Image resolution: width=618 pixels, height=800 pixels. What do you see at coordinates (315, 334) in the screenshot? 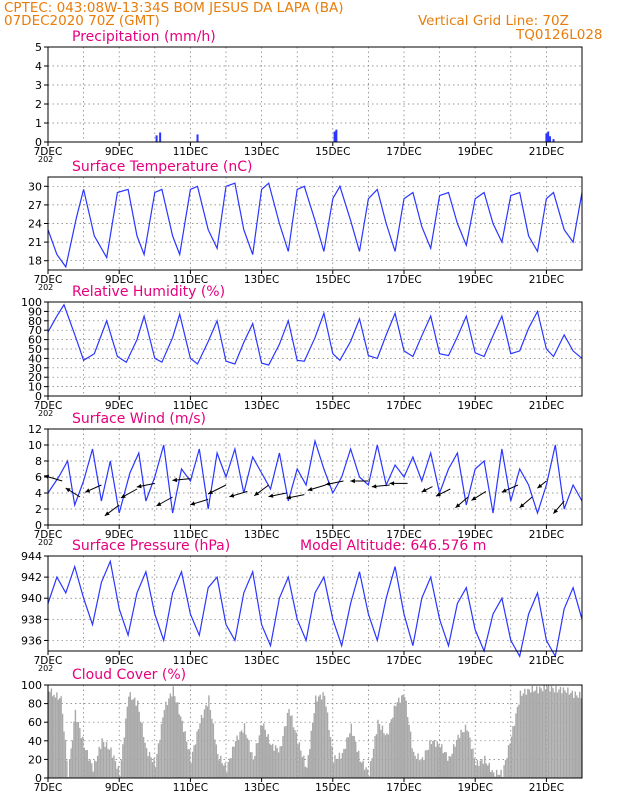
I see `humidity-series-line` at bounding box center [315, 334].